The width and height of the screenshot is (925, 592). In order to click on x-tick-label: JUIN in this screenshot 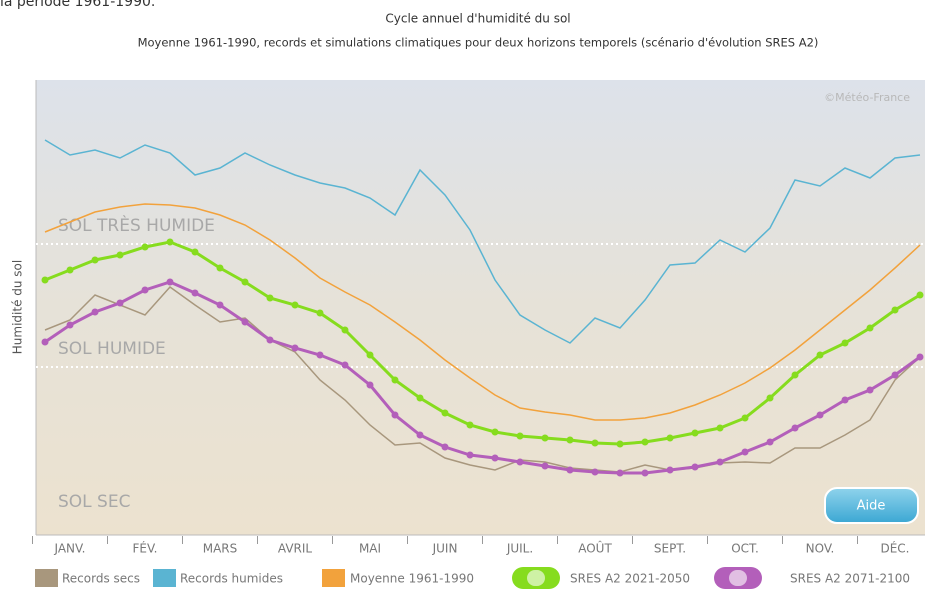, I will do `click(445, 549)`.